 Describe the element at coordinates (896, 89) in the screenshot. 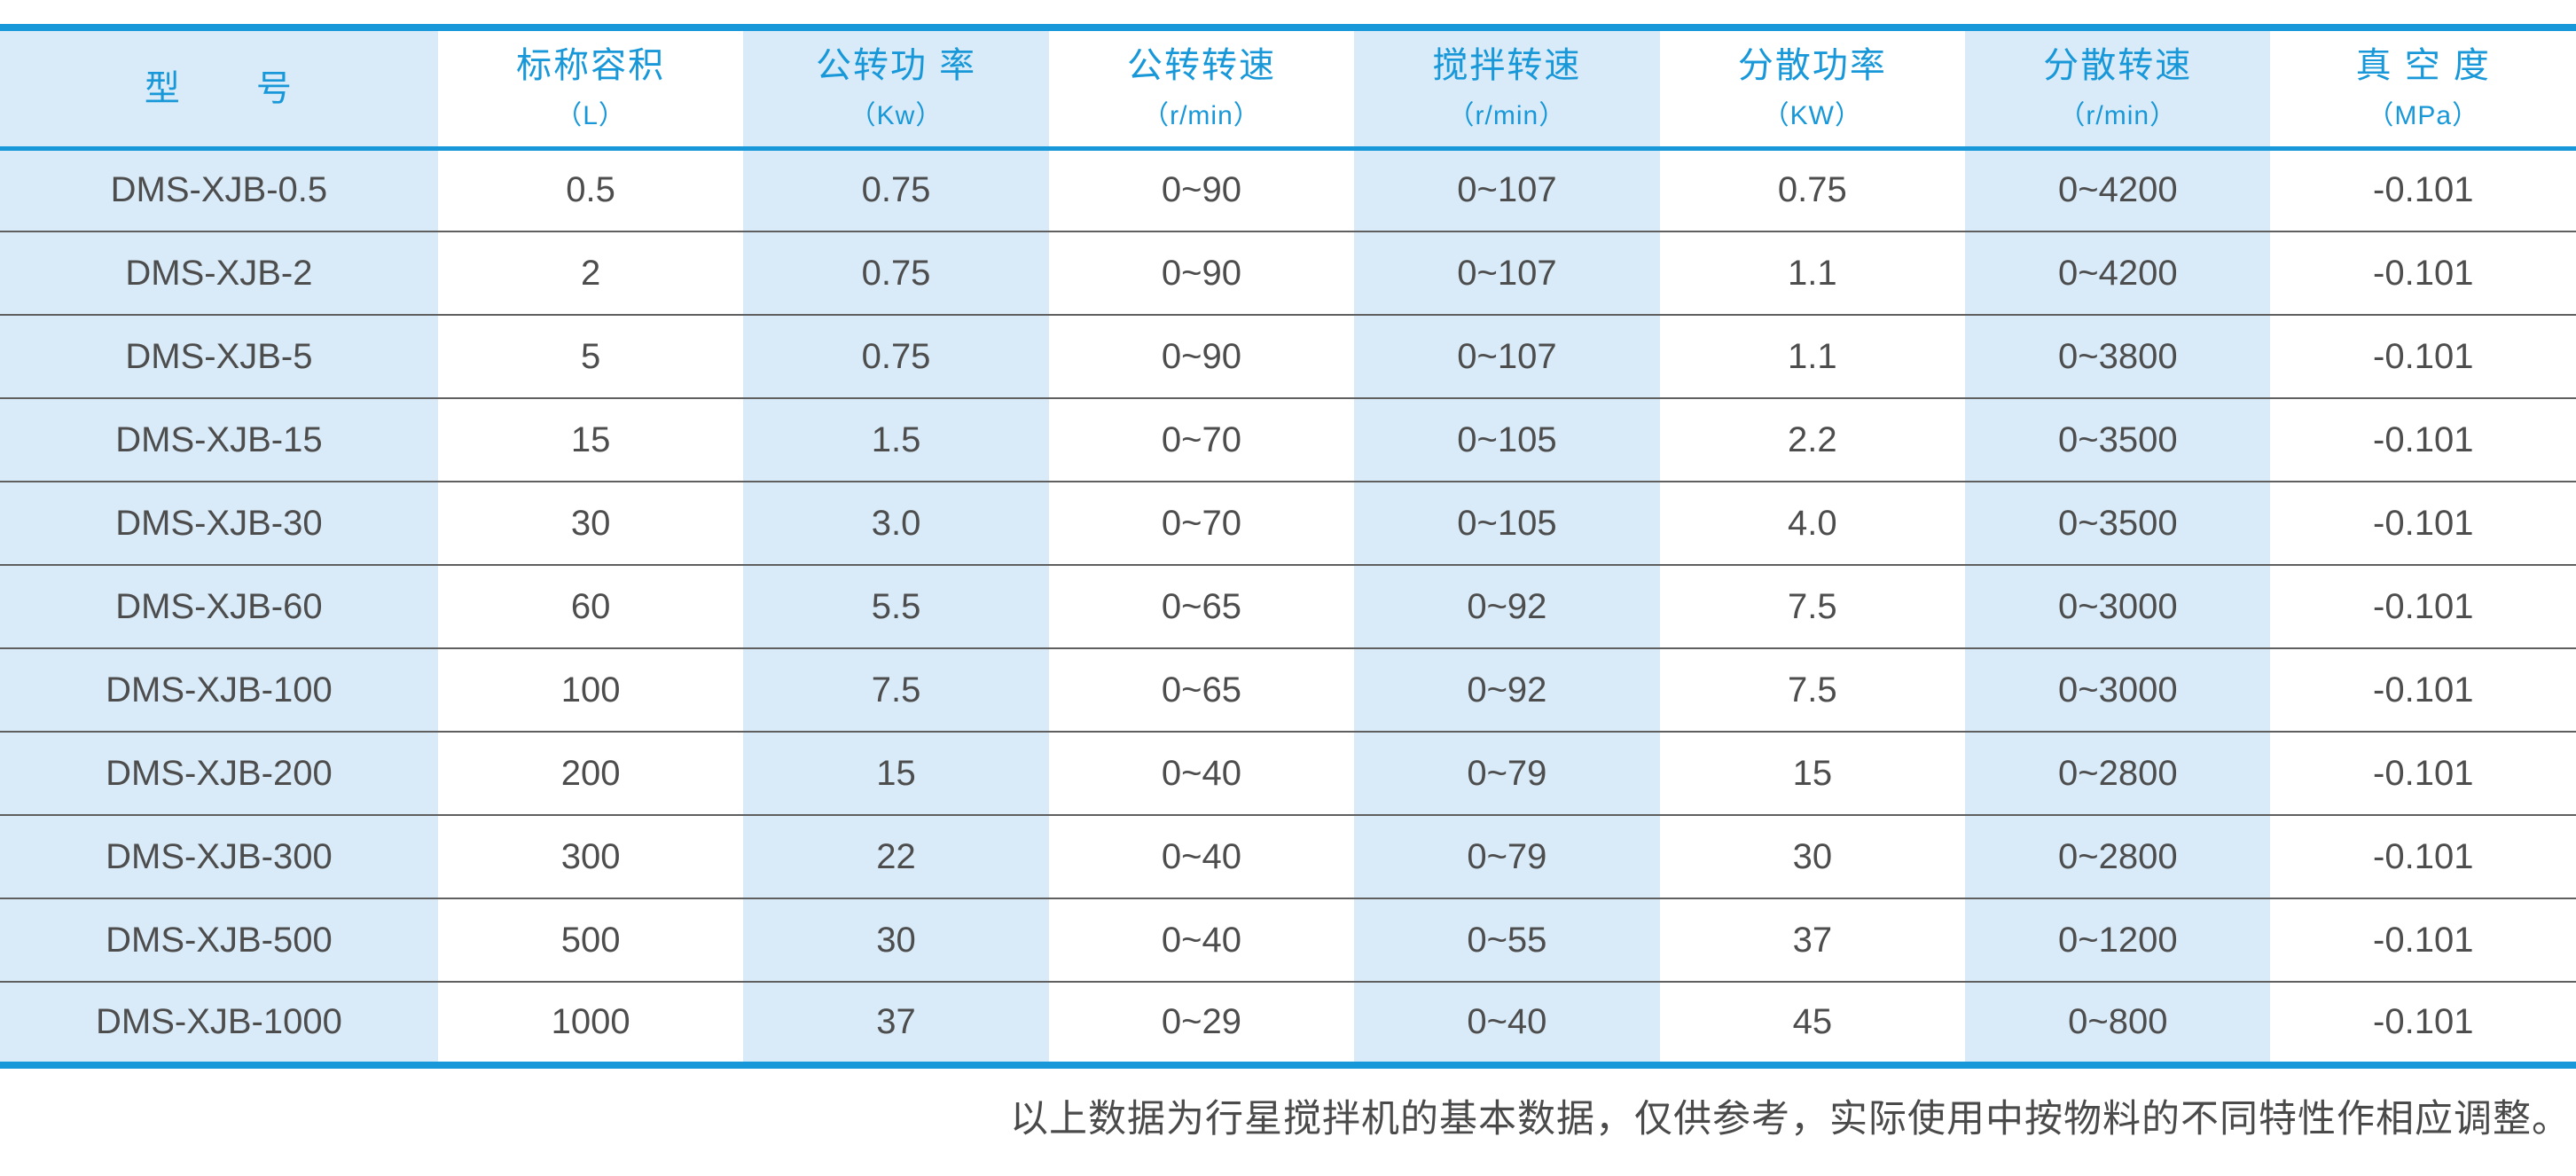

I see `column-header-2: 公转功 率 （Kw）` at that location.